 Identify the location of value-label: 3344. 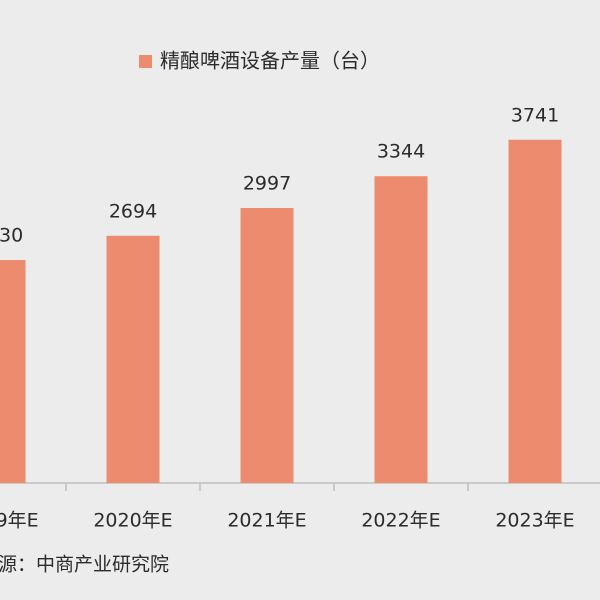
(401, 152).